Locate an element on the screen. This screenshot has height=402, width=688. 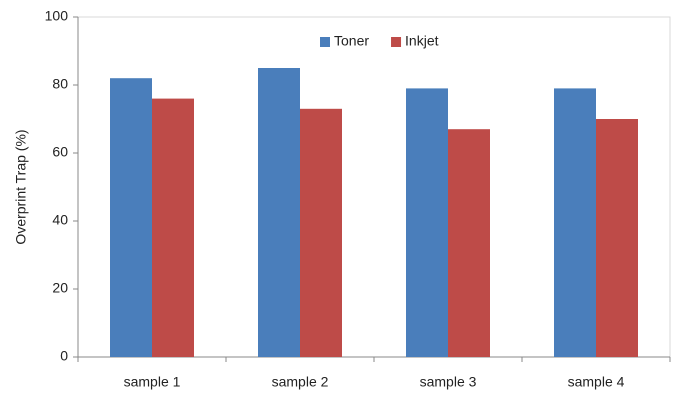
y-tick-label: 40 is located at coordinates (60, 220).